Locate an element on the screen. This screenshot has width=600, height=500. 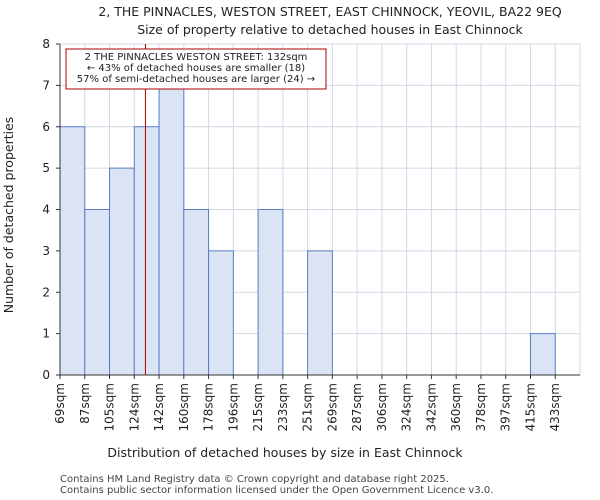
x-tick-label: 160sqm is located at coordinates (184, 407).